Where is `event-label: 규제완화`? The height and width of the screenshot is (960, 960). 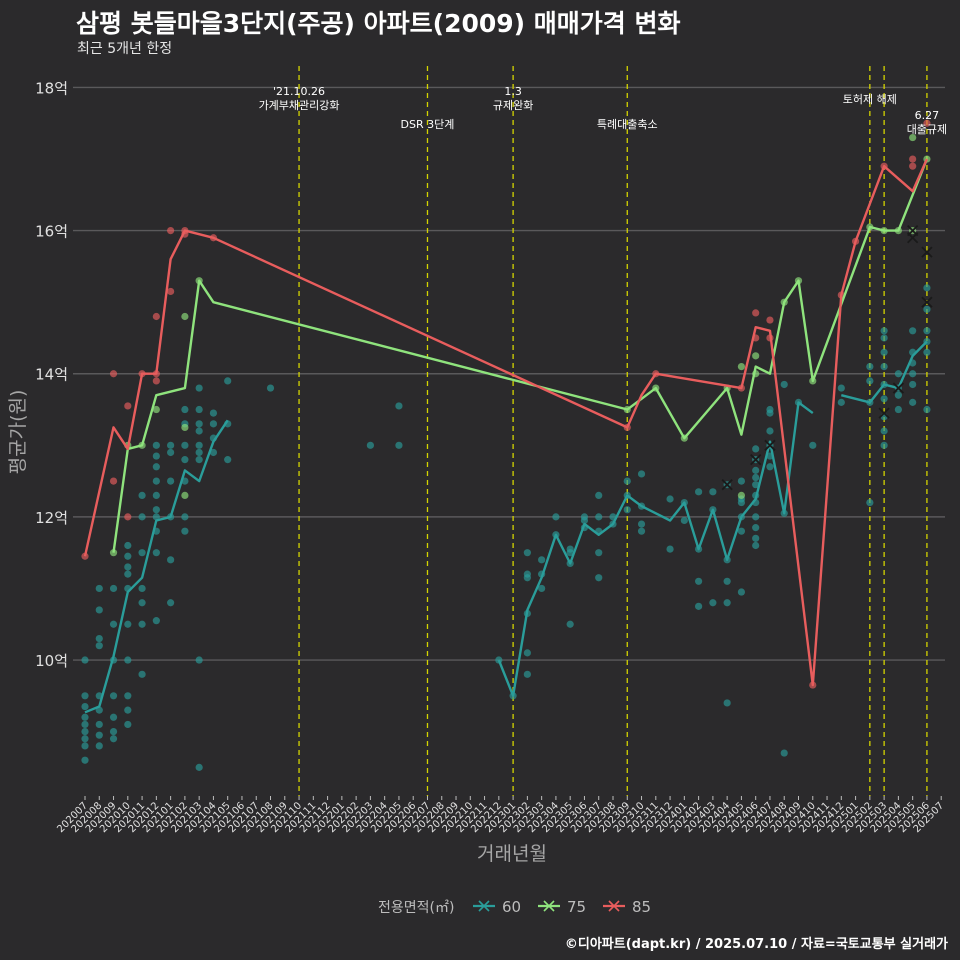
event-label: 규제완화 is located at coordinates (513, 105).